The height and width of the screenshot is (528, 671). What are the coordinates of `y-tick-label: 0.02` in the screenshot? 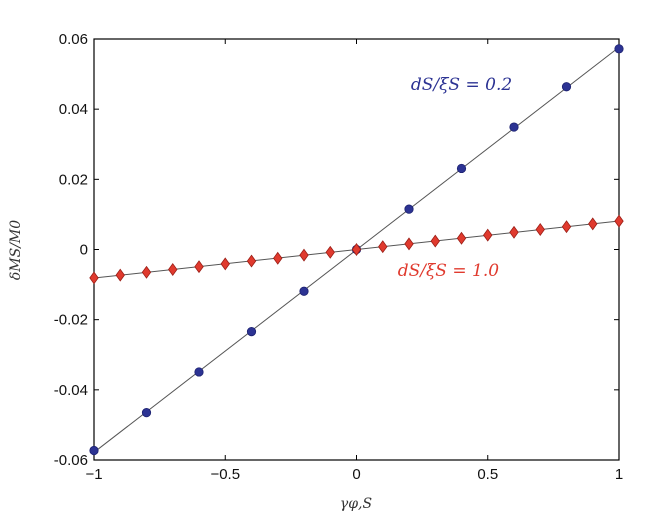 It's located at (73, 179).